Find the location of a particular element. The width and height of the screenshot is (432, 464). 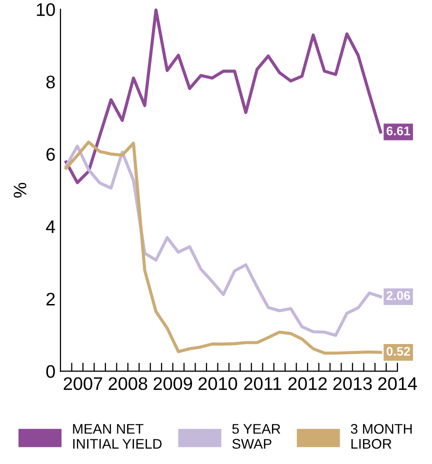

legend-label: MEAN NET INITIAL YIELD is located at coordinates (117, 436).